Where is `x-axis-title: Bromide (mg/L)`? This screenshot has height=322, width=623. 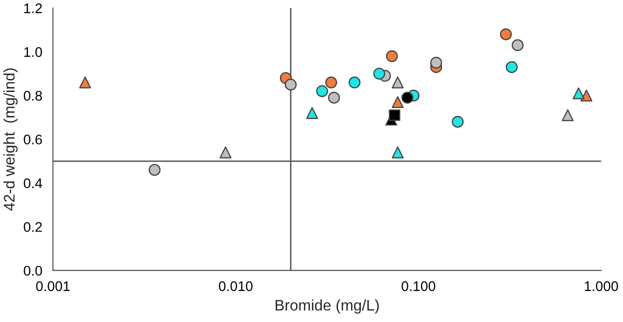 x-axis-title: Bromide (mg/L) is located at coordinates (327, 306).